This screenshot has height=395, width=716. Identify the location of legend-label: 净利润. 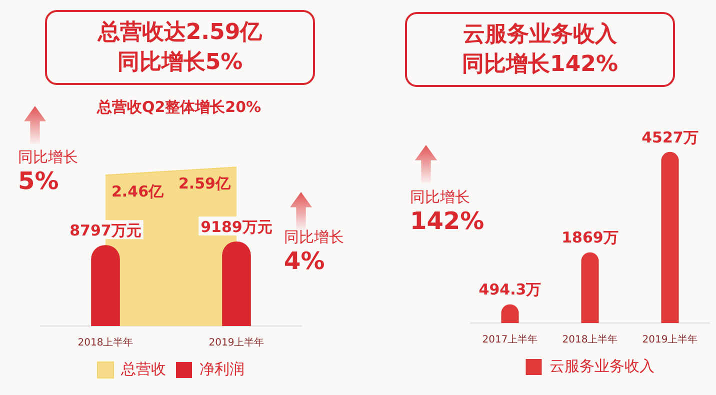
(222, 369).